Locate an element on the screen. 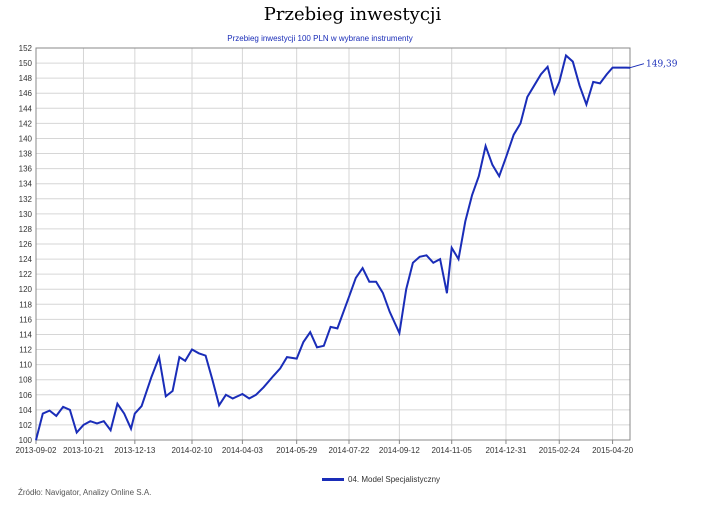 The height and width of the screenshot is (508, 705). y-tick-label: 148 is located at coordinates (26, 78).